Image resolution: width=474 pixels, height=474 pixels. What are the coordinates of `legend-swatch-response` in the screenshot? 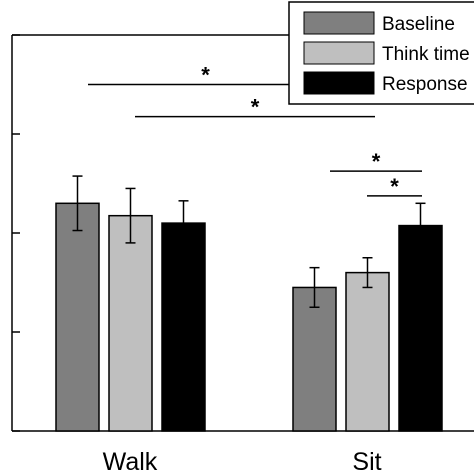 It's located at (339, 83).